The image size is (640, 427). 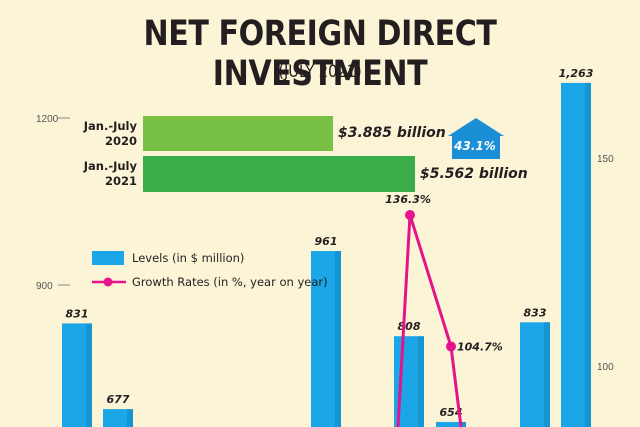 I want to click on legend-bar-swatch, so click(x=108, y=258).